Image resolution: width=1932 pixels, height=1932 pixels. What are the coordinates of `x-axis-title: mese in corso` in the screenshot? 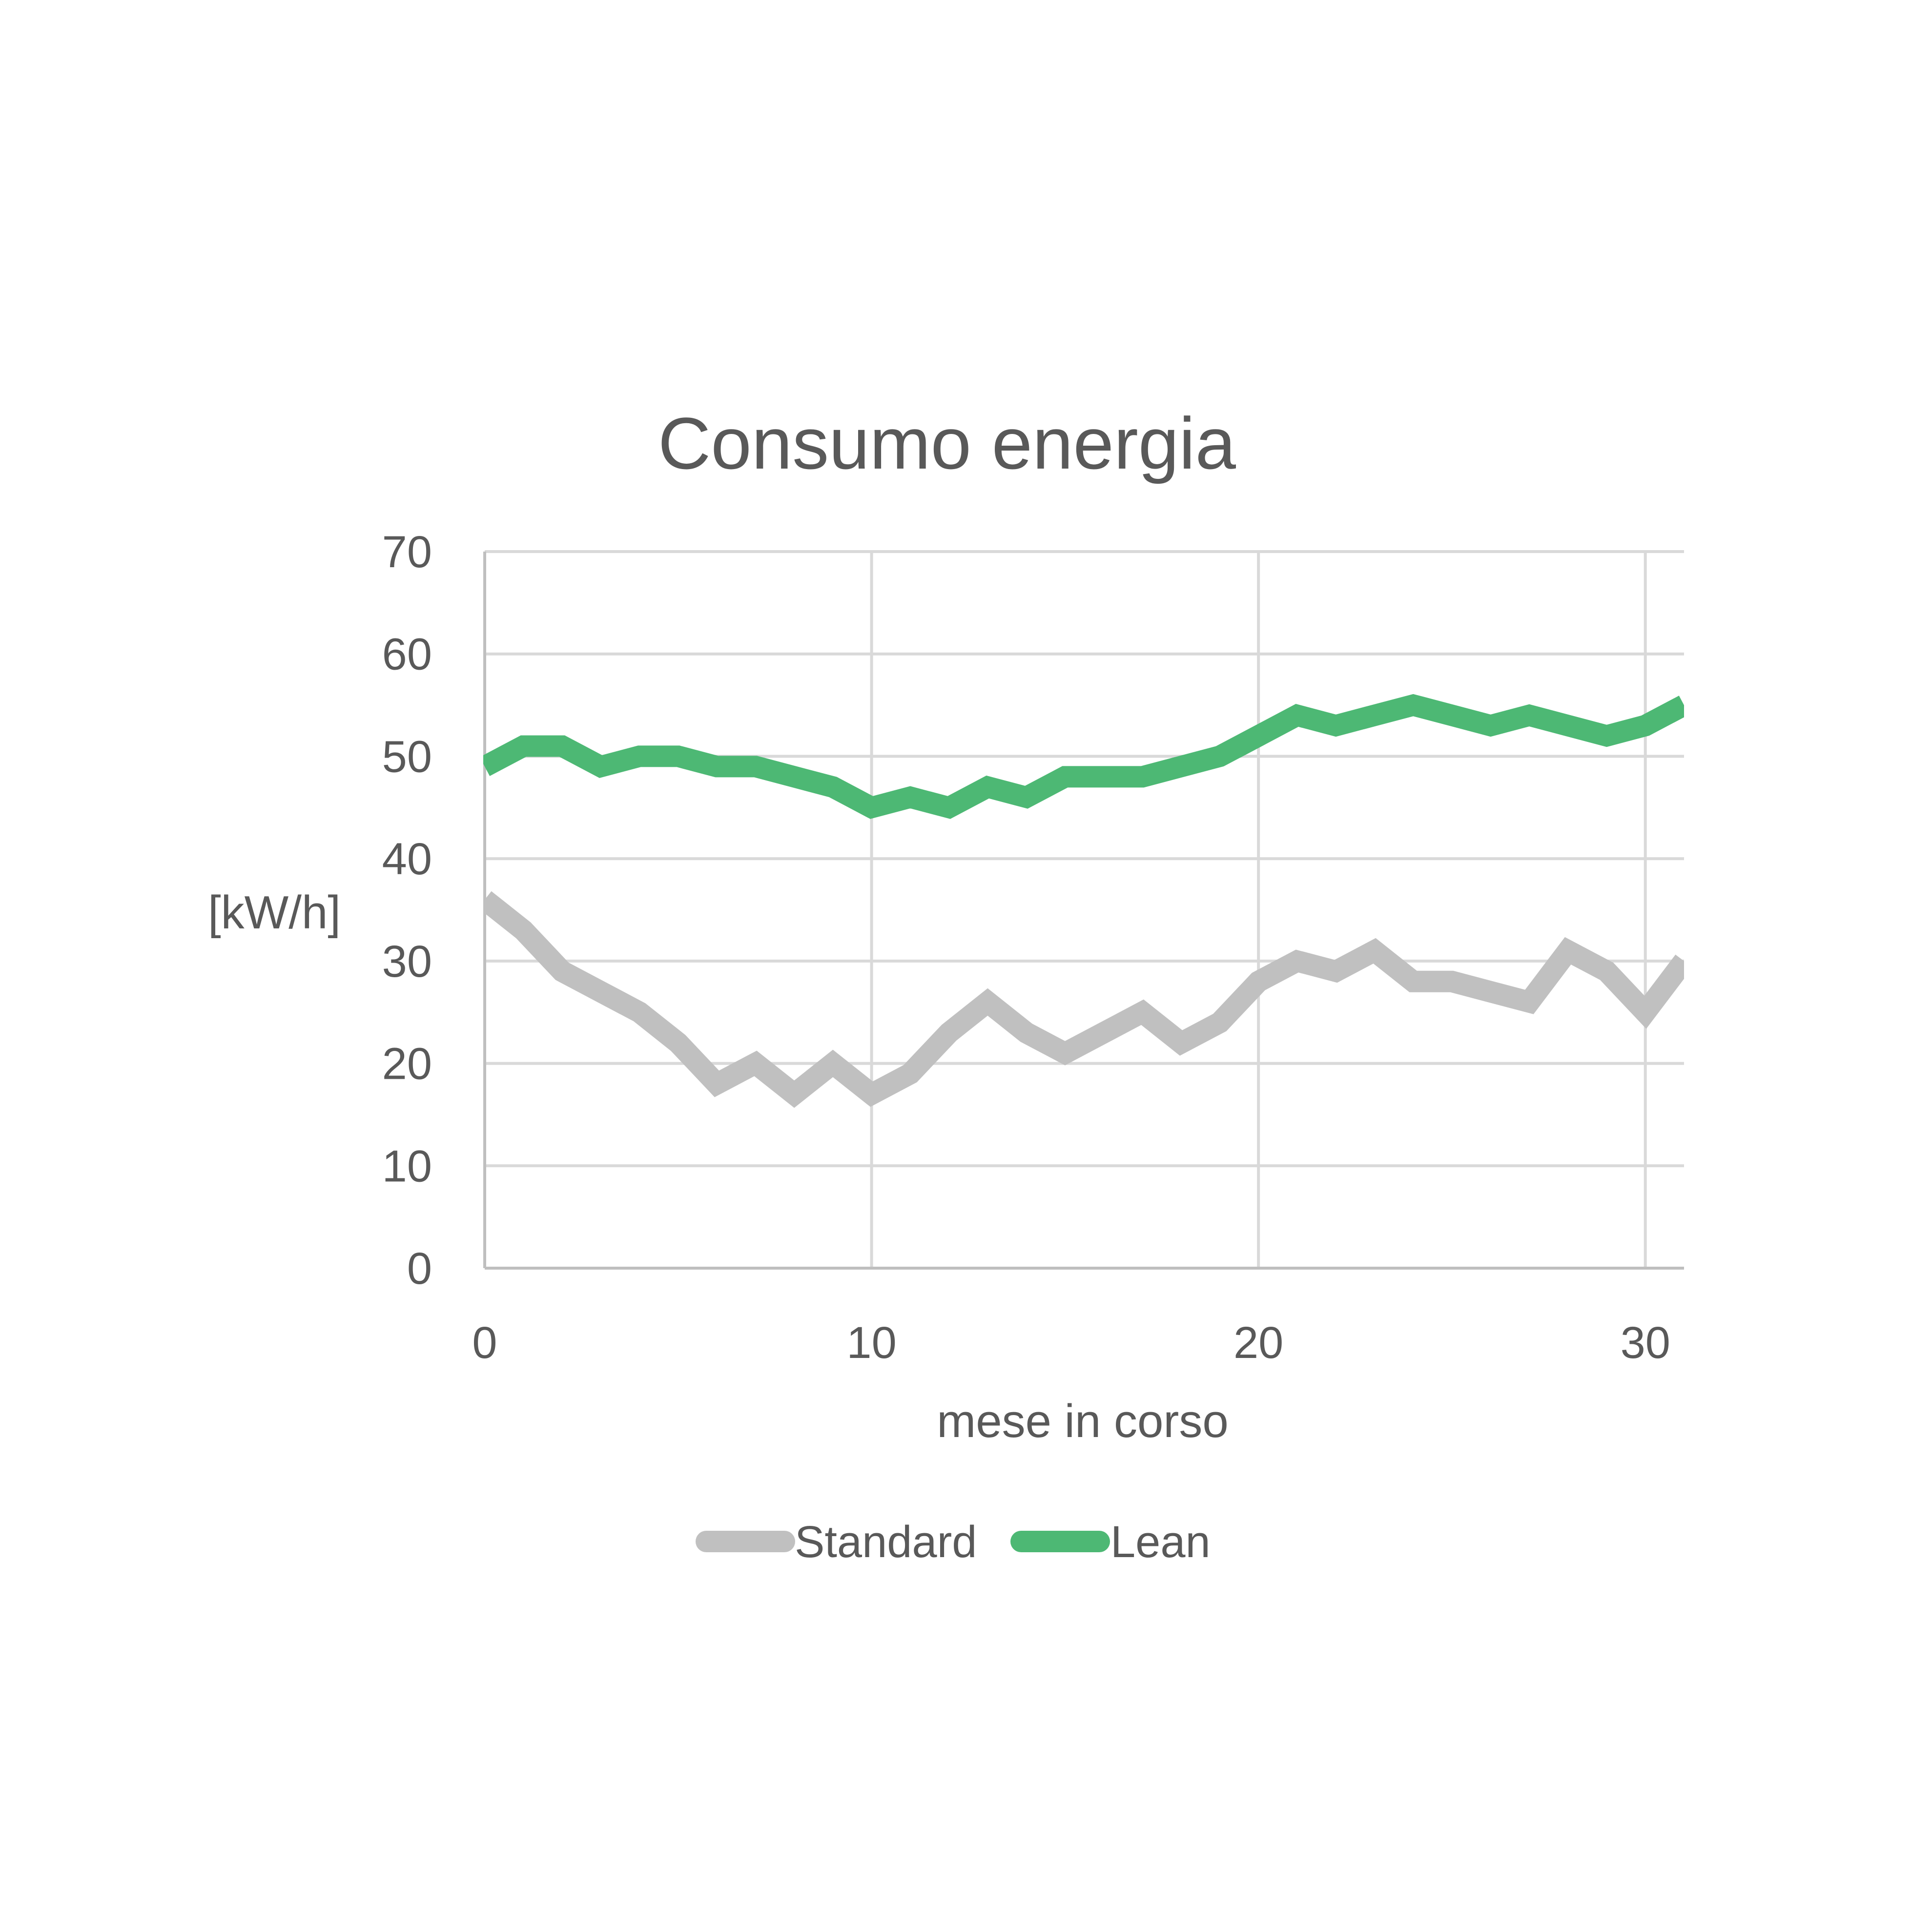 It's located at (1083, 1421).